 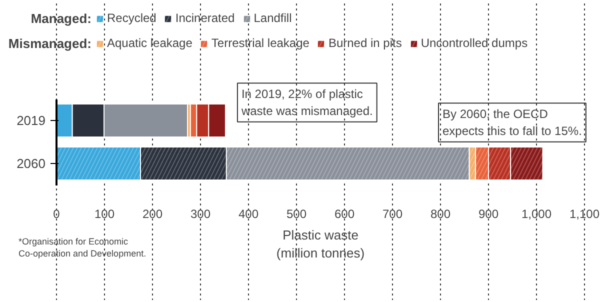 What do you see at coordinates (512, 122) in the screenshot?
I see `annotation: By 2060, the OECD expects this to fall to 15%.` at bounding box center [512, 122].